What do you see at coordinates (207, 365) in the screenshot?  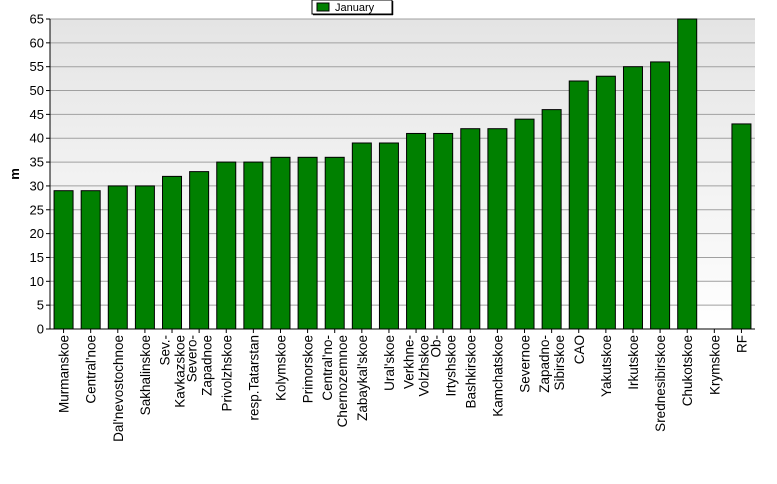 I see `x-tick-label: Zapadnoe` at bounding box center [207, 365].